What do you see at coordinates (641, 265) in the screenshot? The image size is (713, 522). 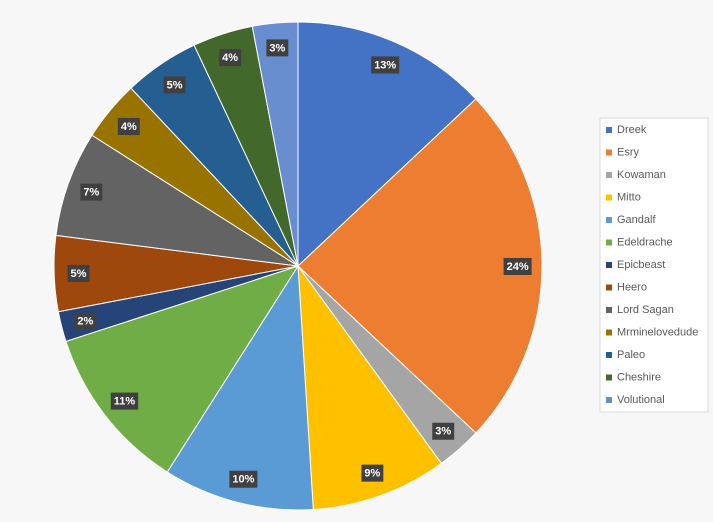 I see `legend-label: Epicbeast` at bounding box center [641, 265].